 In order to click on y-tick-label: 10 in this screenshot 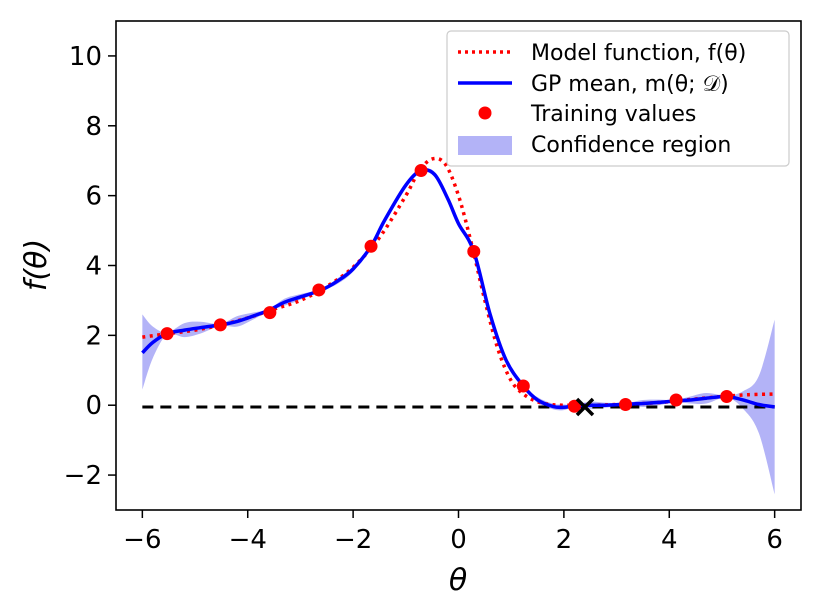, I will do `click(85, 57)`.